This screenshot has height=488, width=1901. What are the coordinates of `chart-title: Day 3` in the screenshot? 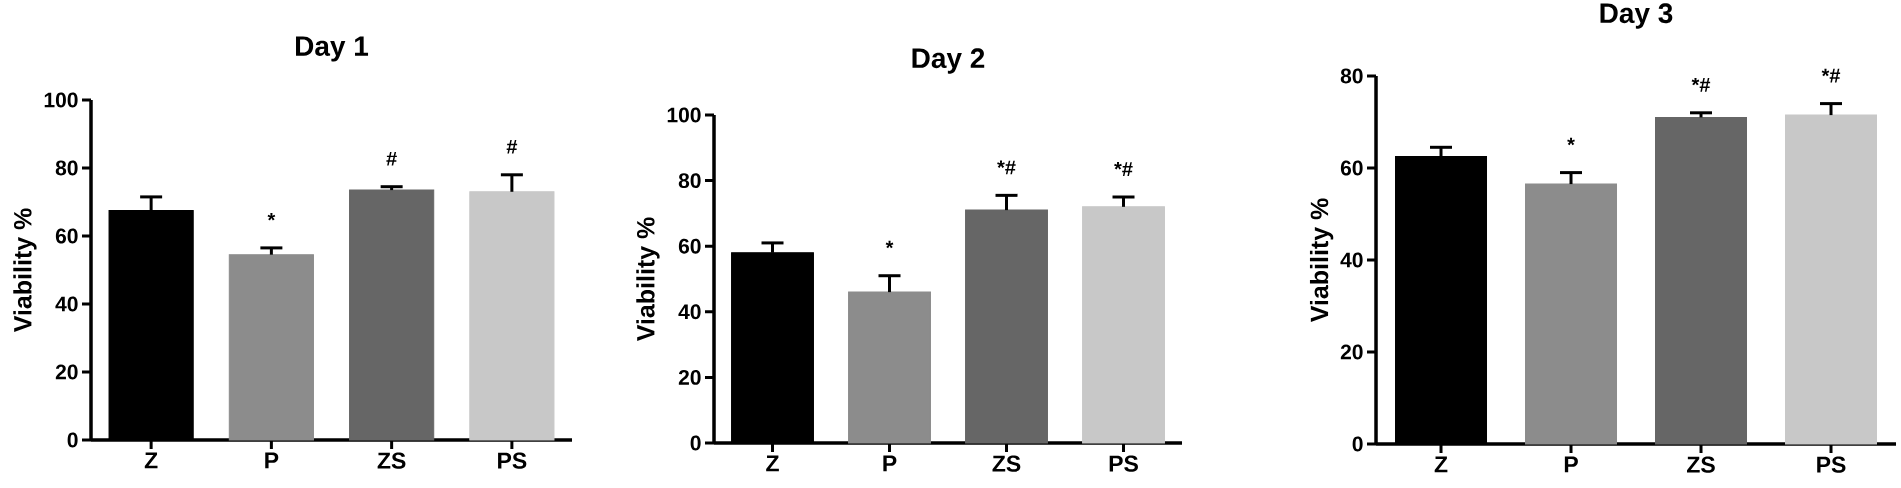 It's located at (1636, 16).